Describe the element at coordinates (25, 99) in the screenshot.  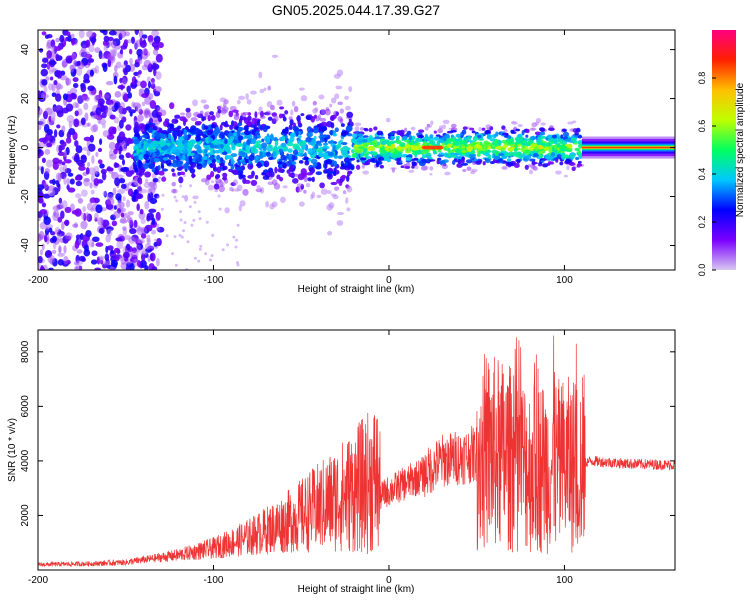
I see `spectrogram-y-tick-label: 20` at that location.